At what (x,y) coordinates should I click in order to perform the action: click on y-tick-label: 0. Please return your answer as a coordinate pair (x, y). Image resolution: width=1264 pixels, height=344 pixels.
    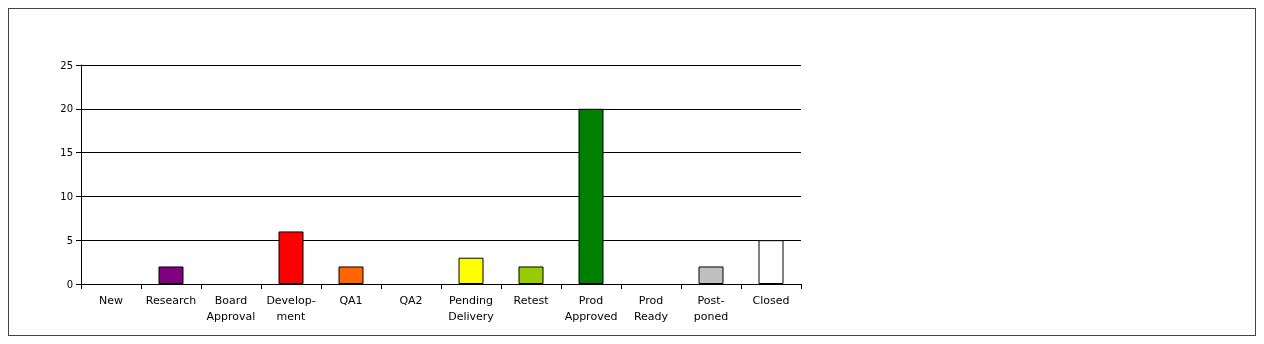
    Looking at the image, I should click on (69, 284).